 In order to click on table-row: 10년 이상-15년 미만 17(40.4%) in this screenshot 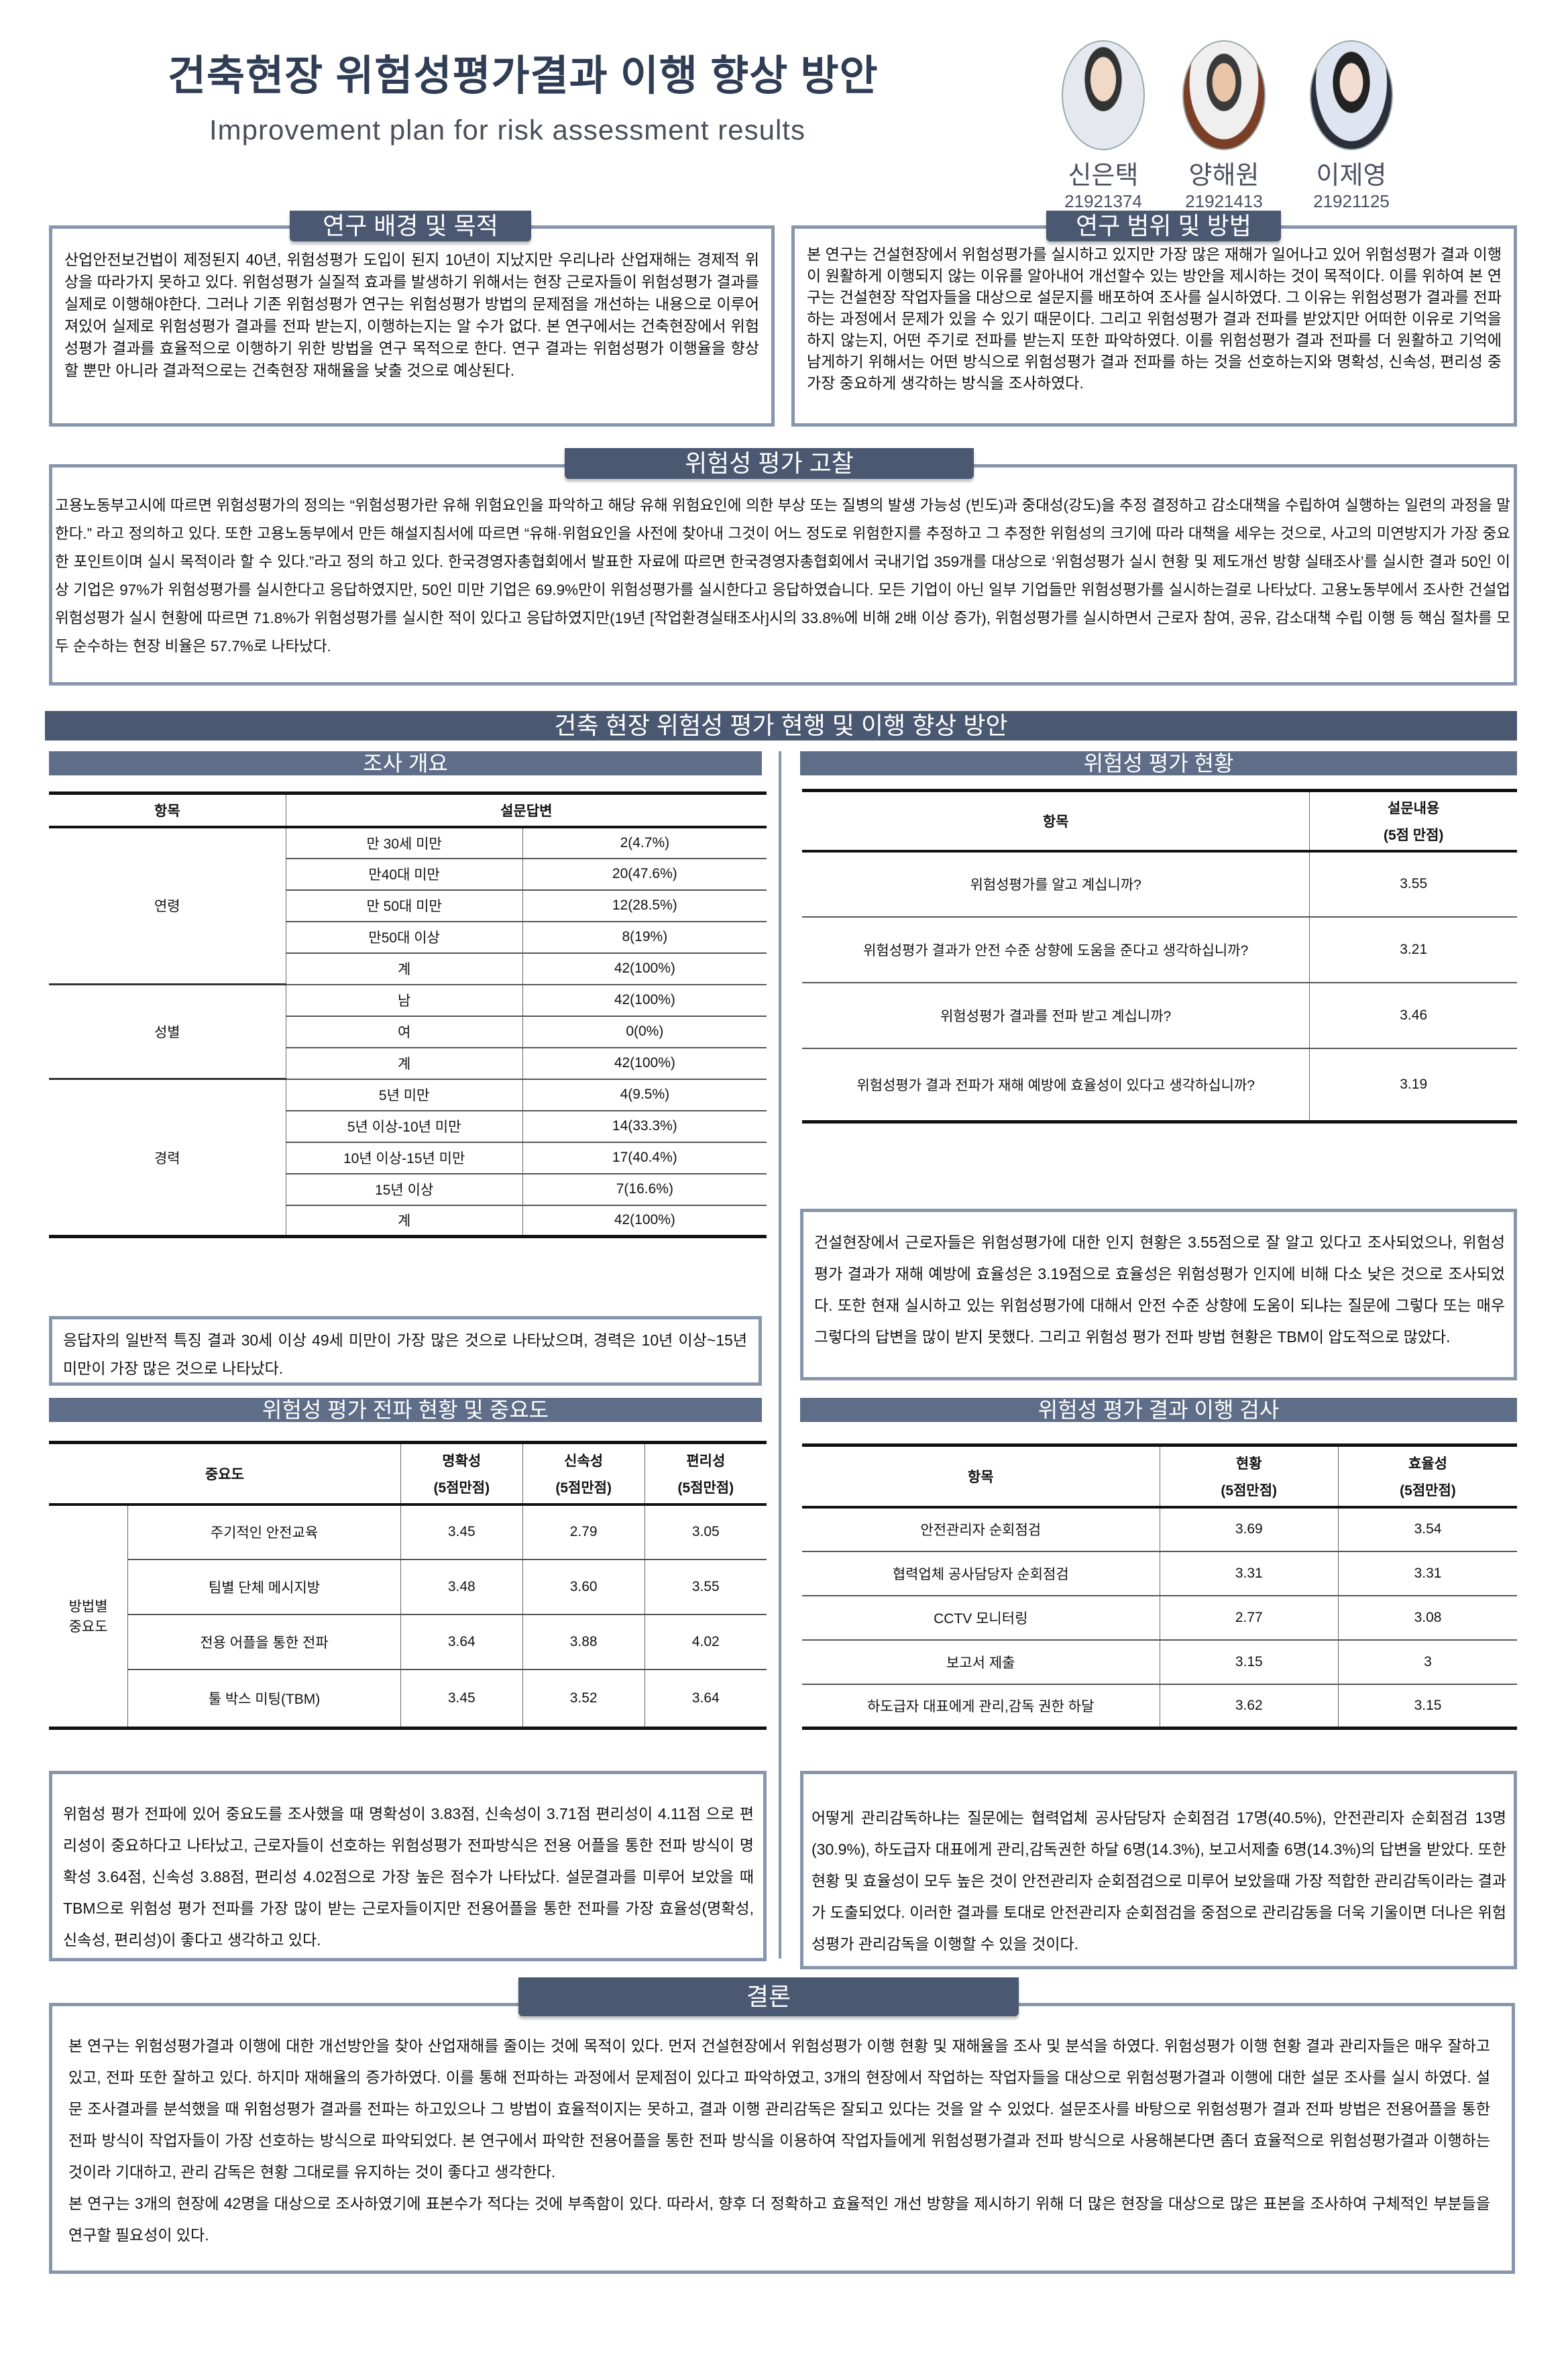, I will do `click(408, 1158)`.